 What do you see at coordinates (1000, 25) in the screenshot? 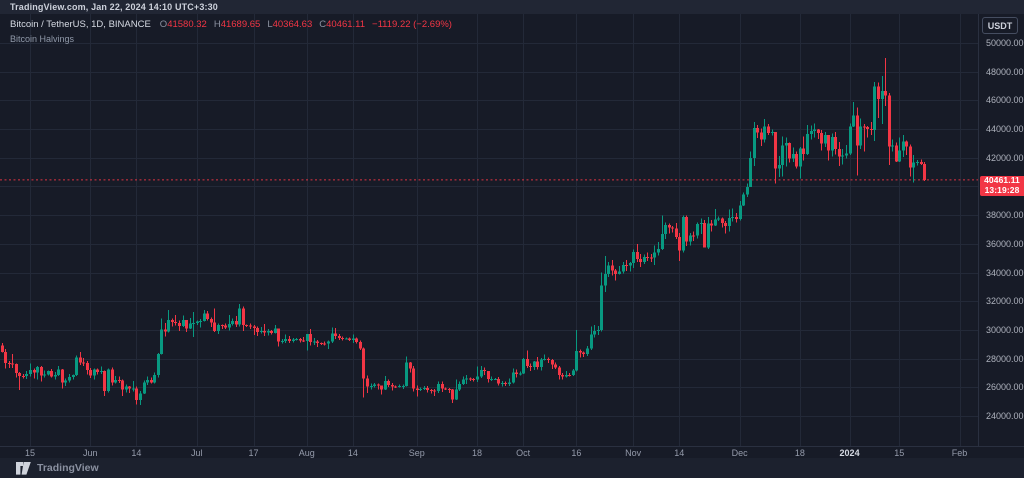
I see `currency-badge: USDT` at bounding box center [1000, 25].